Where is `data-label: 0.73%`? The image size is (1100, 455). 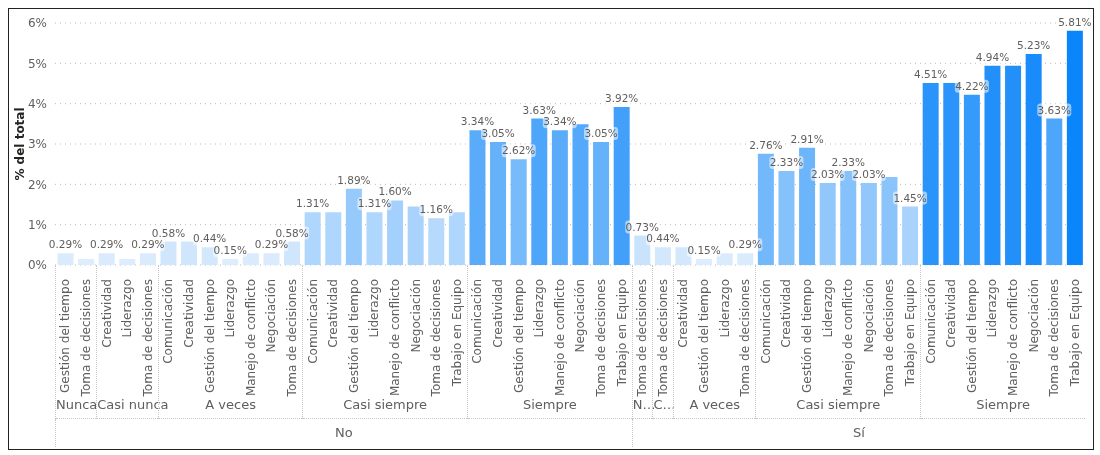
data-label: 0.73% is located at coordinates (642, 226).